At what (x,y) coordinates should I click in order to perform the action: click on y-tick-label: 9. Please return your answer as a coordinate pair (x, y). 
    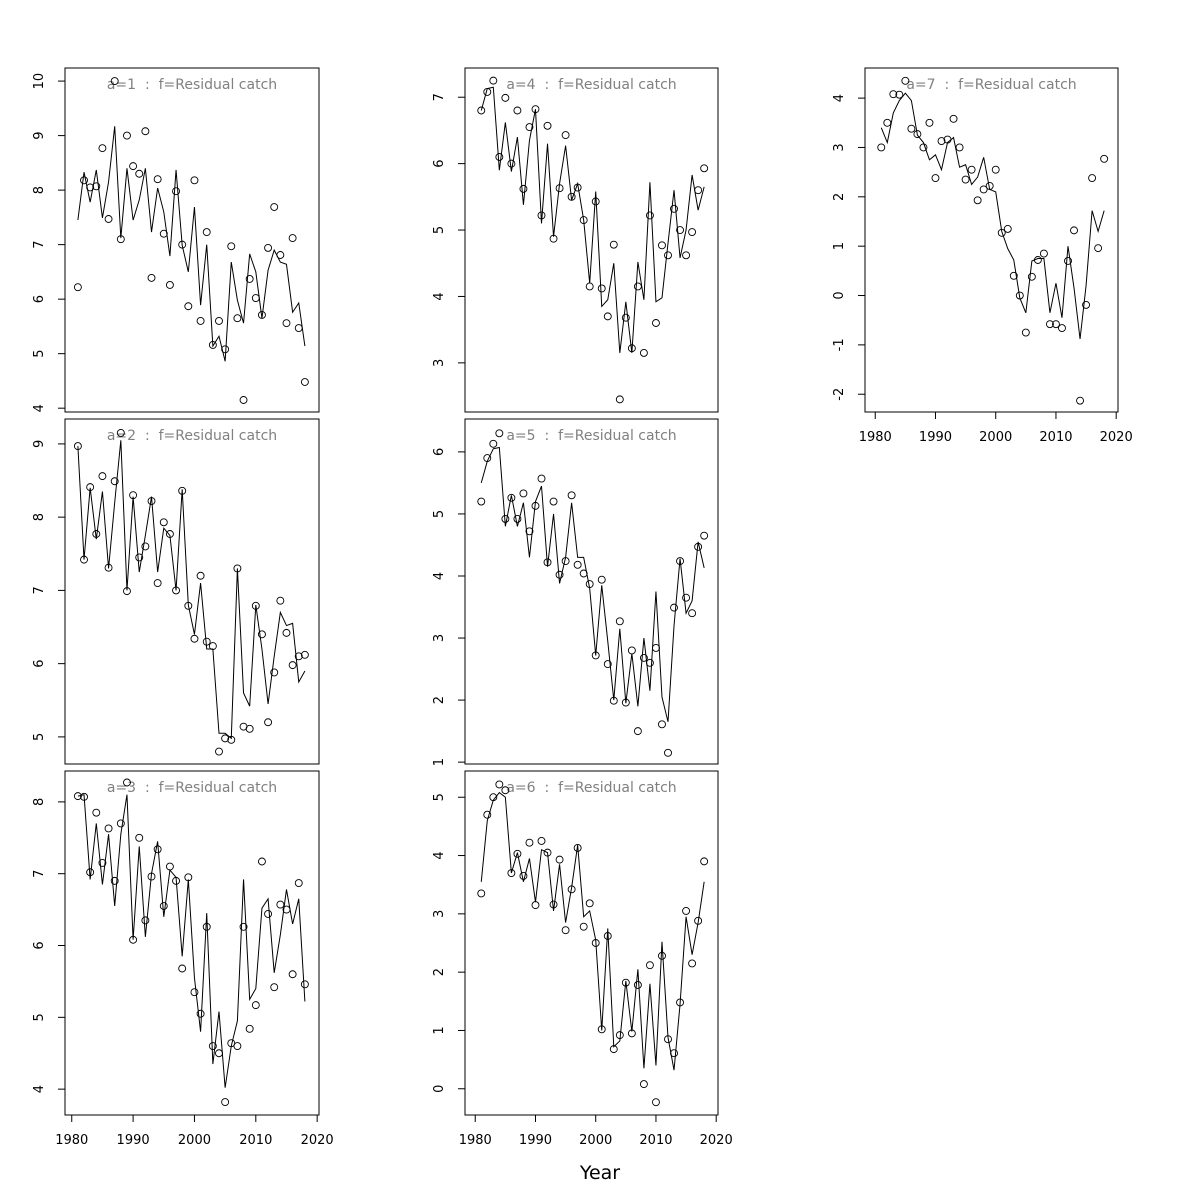
    Looking at the image, I should click on (39, 135).